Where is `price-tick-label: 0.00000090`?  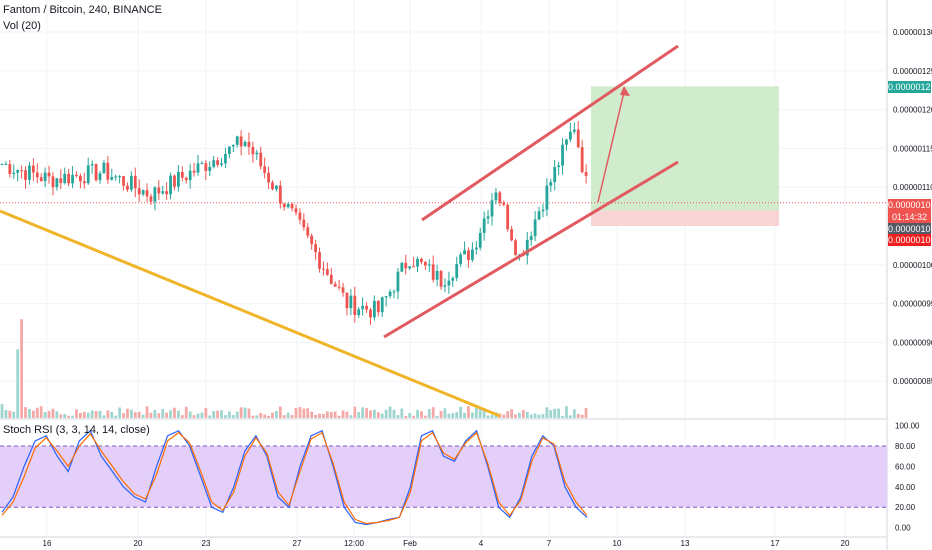 price-tick-label: 0.00000090 is located at coordinates (912, 342).